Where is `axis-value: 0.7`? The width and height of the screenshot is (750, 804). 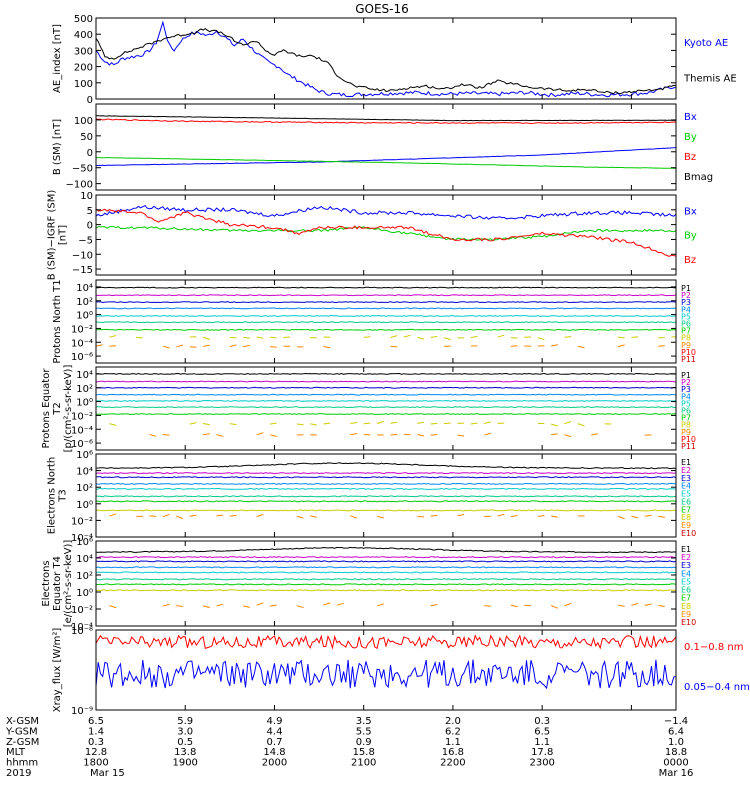 axis-value: 0.7 is located at coordinates (275, 742).